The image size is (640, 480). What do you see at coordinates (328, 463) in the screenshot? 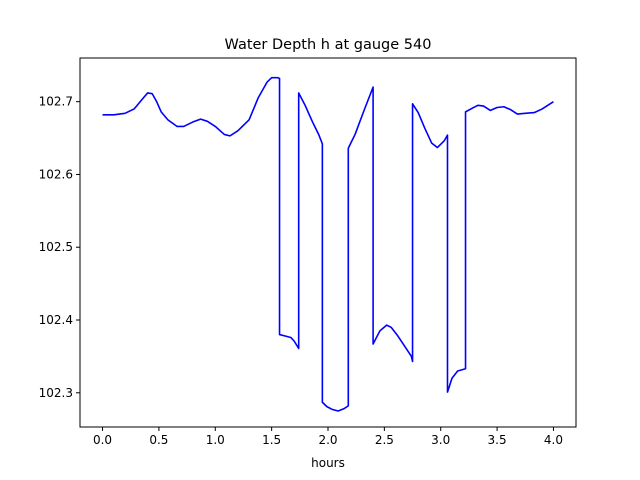
I see `x-axis-label: hours` at bounding box center [328, 463].